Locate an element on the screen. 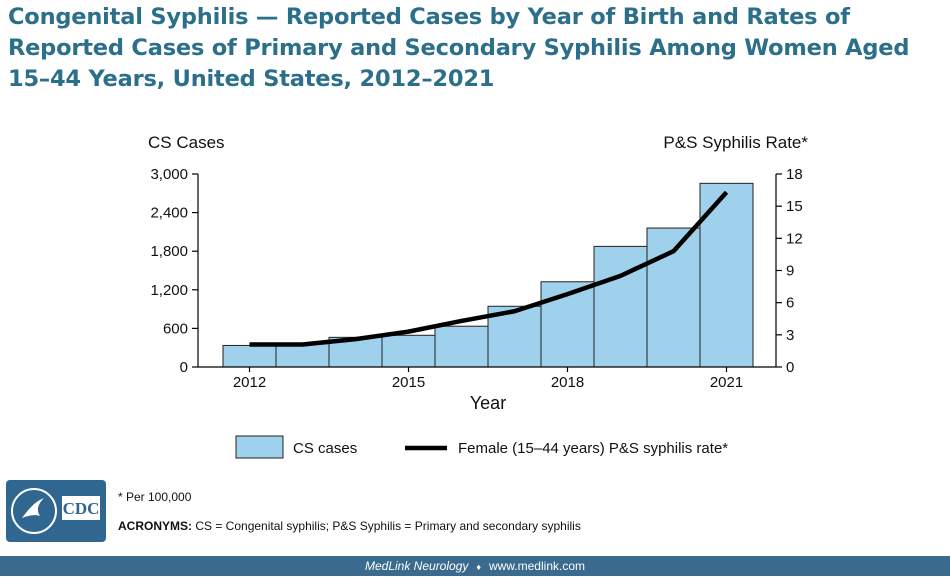 This screenshot has width=950, height=577. bar-2019 is located at coordinates (620, 306).